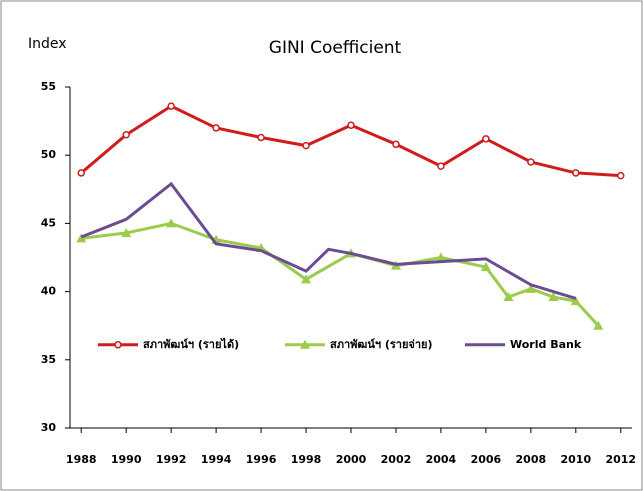 The height and width of the screenshot is (491, 643). Describe the element at coordinates (48, 359) in the screenshot. I see `y-tick-label: 35` at that location.